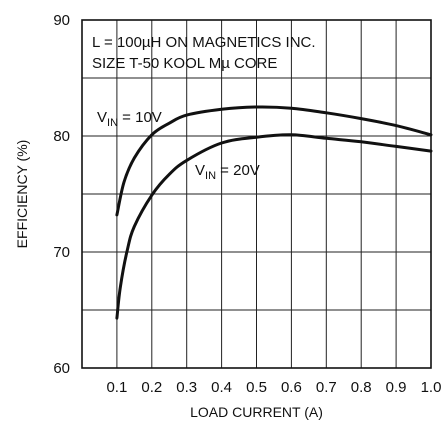  What do you see at coordinates (204, 42) in the screenshot?
I see `annotation-line-1: L = 100µH ON MAGNETICS INC.` at bounding box center [204, 42].